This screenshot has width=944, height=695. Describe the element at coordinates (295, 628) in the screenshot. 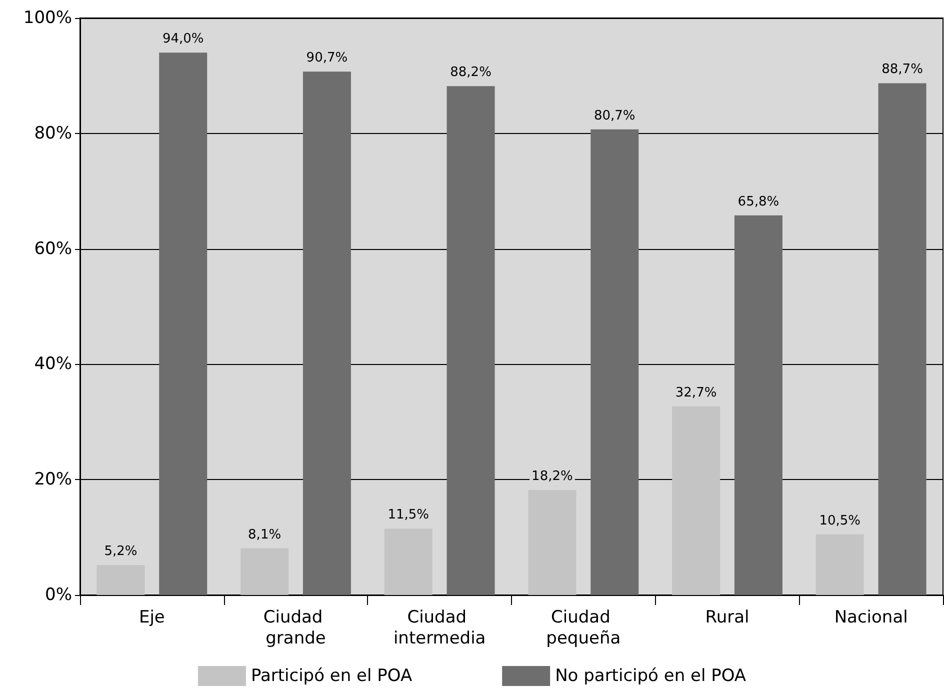

I see `x-tick-label: Ciudad grande` at that location.